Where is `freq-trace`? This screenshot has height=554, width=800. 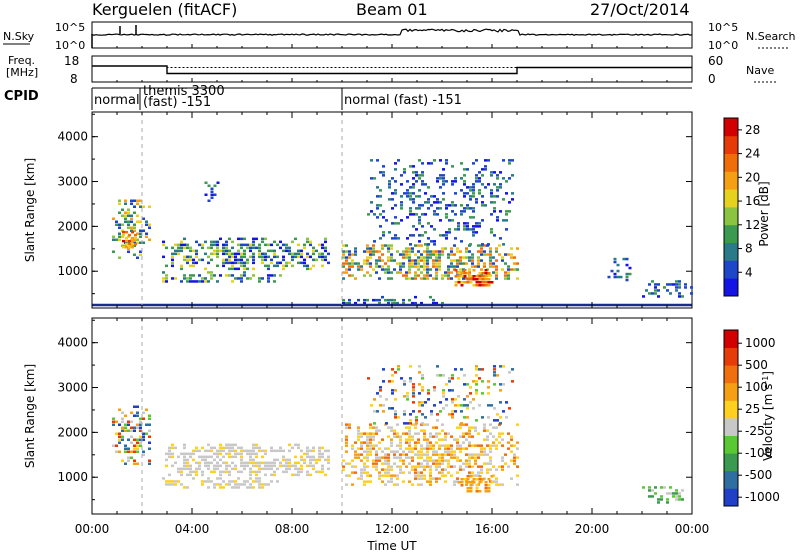
freq-trace is located at coordinates (392, 70).